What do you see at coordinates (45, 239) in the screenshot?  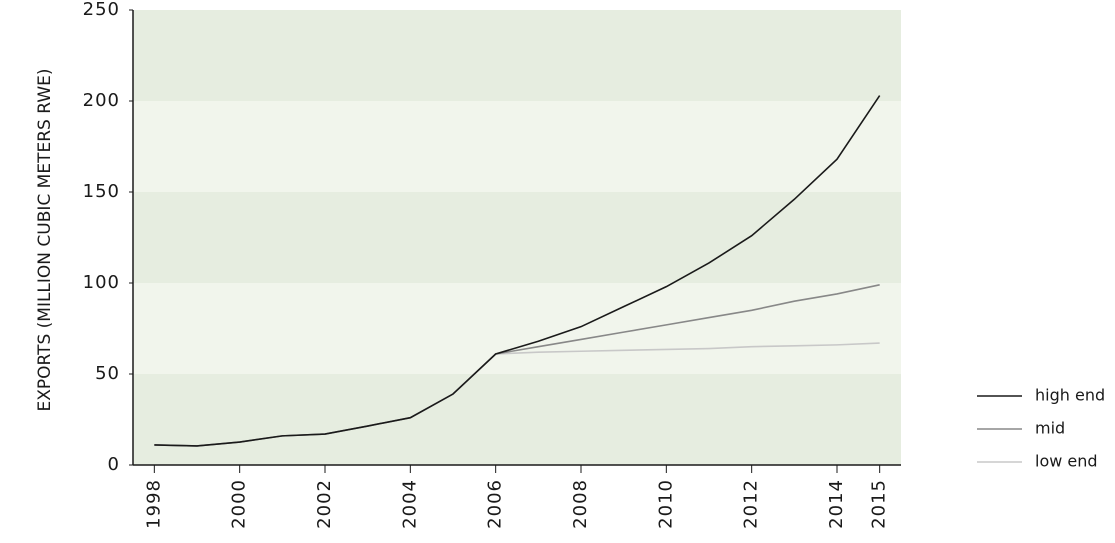 I see `y-axis-label: EXPORTS (MILLION CUBIC METERS RWE)` at bounding box center [45, 239].